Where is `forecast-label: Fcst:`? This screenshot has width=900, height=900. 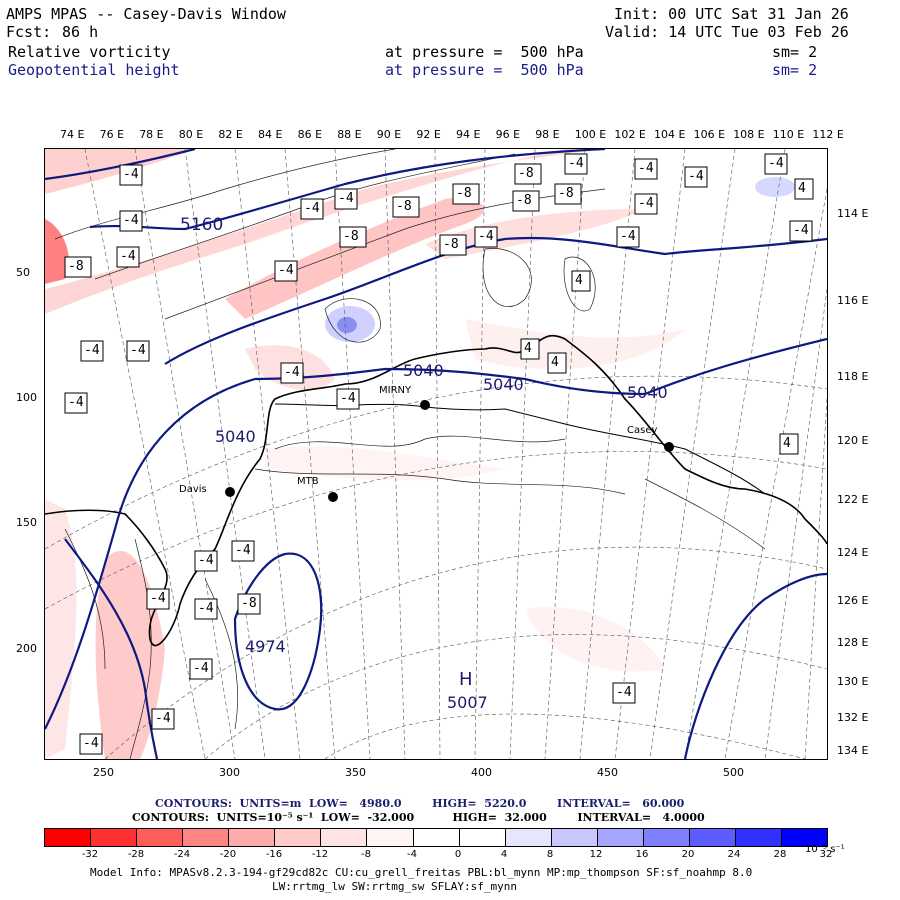 forecast-label: Fcst: is located at coordinates (29, 32).